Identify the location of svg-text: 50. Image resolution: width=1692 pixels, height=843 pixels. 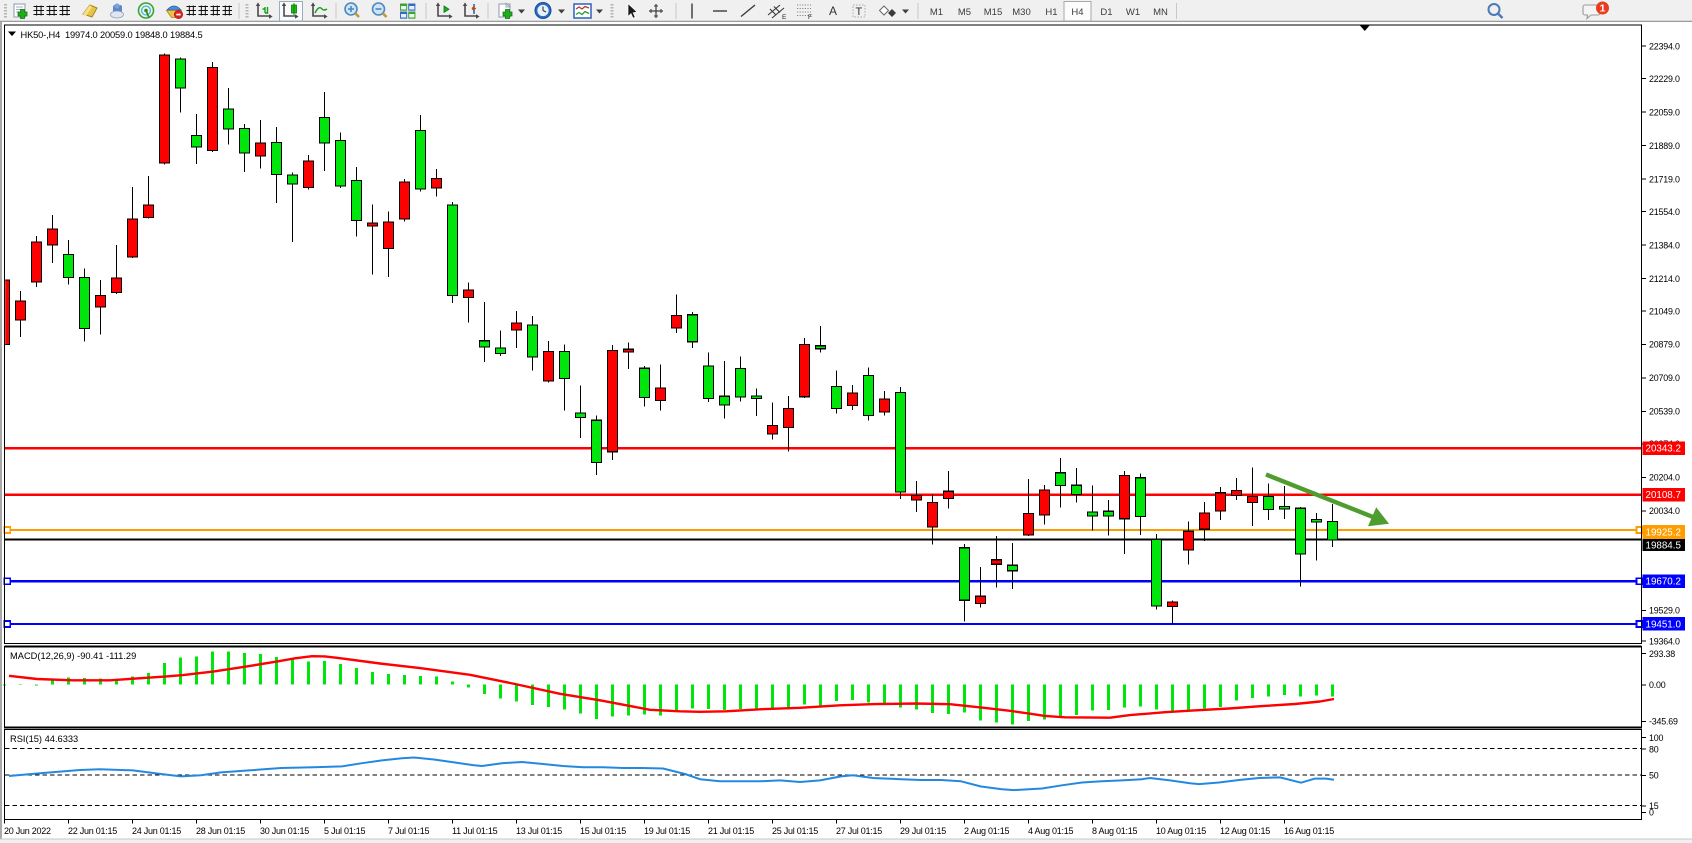
(1654, 776).